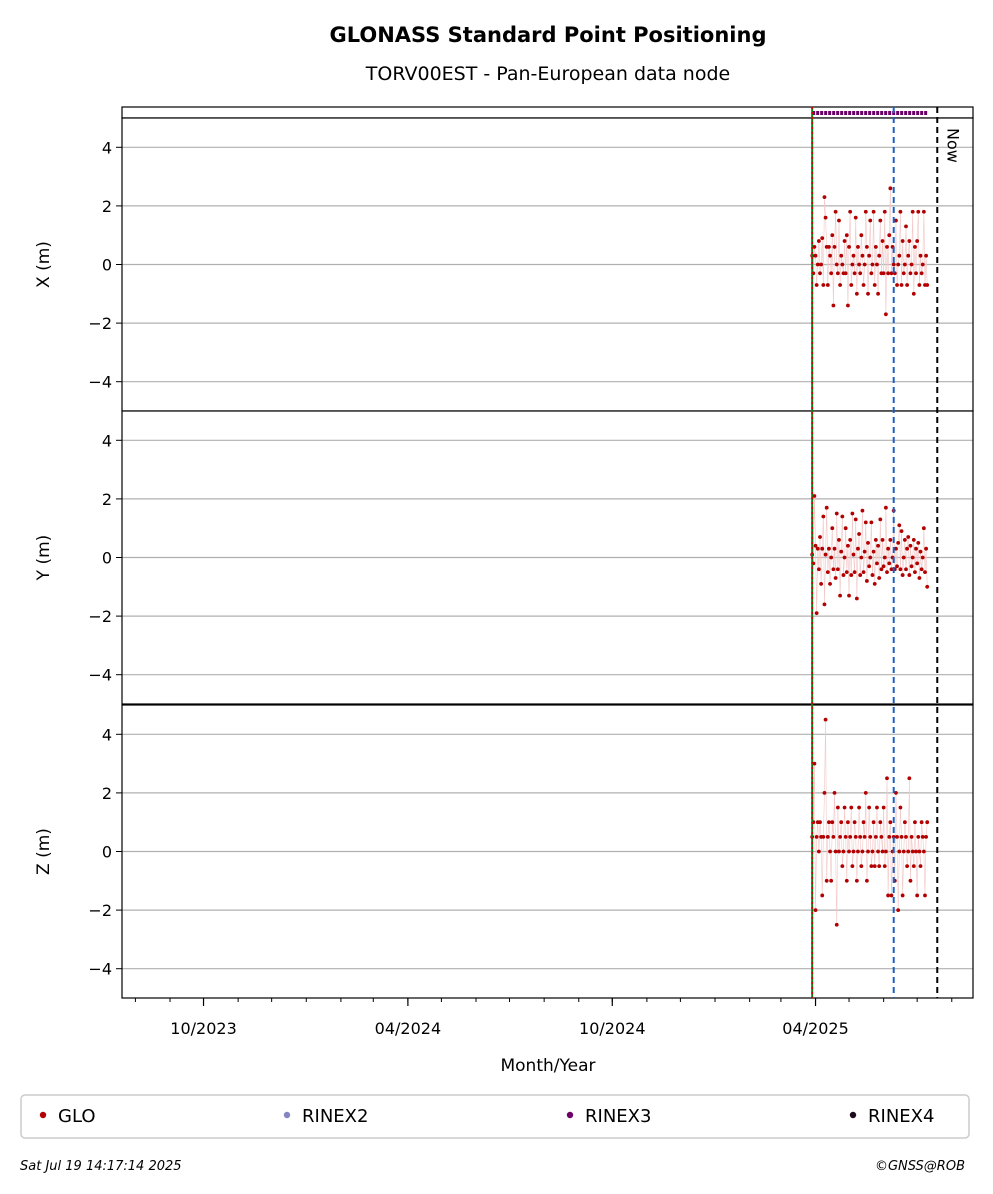  I want to click on legend: GLO RINEX2 RINEX3 RINEX4, so click(486, 1116).